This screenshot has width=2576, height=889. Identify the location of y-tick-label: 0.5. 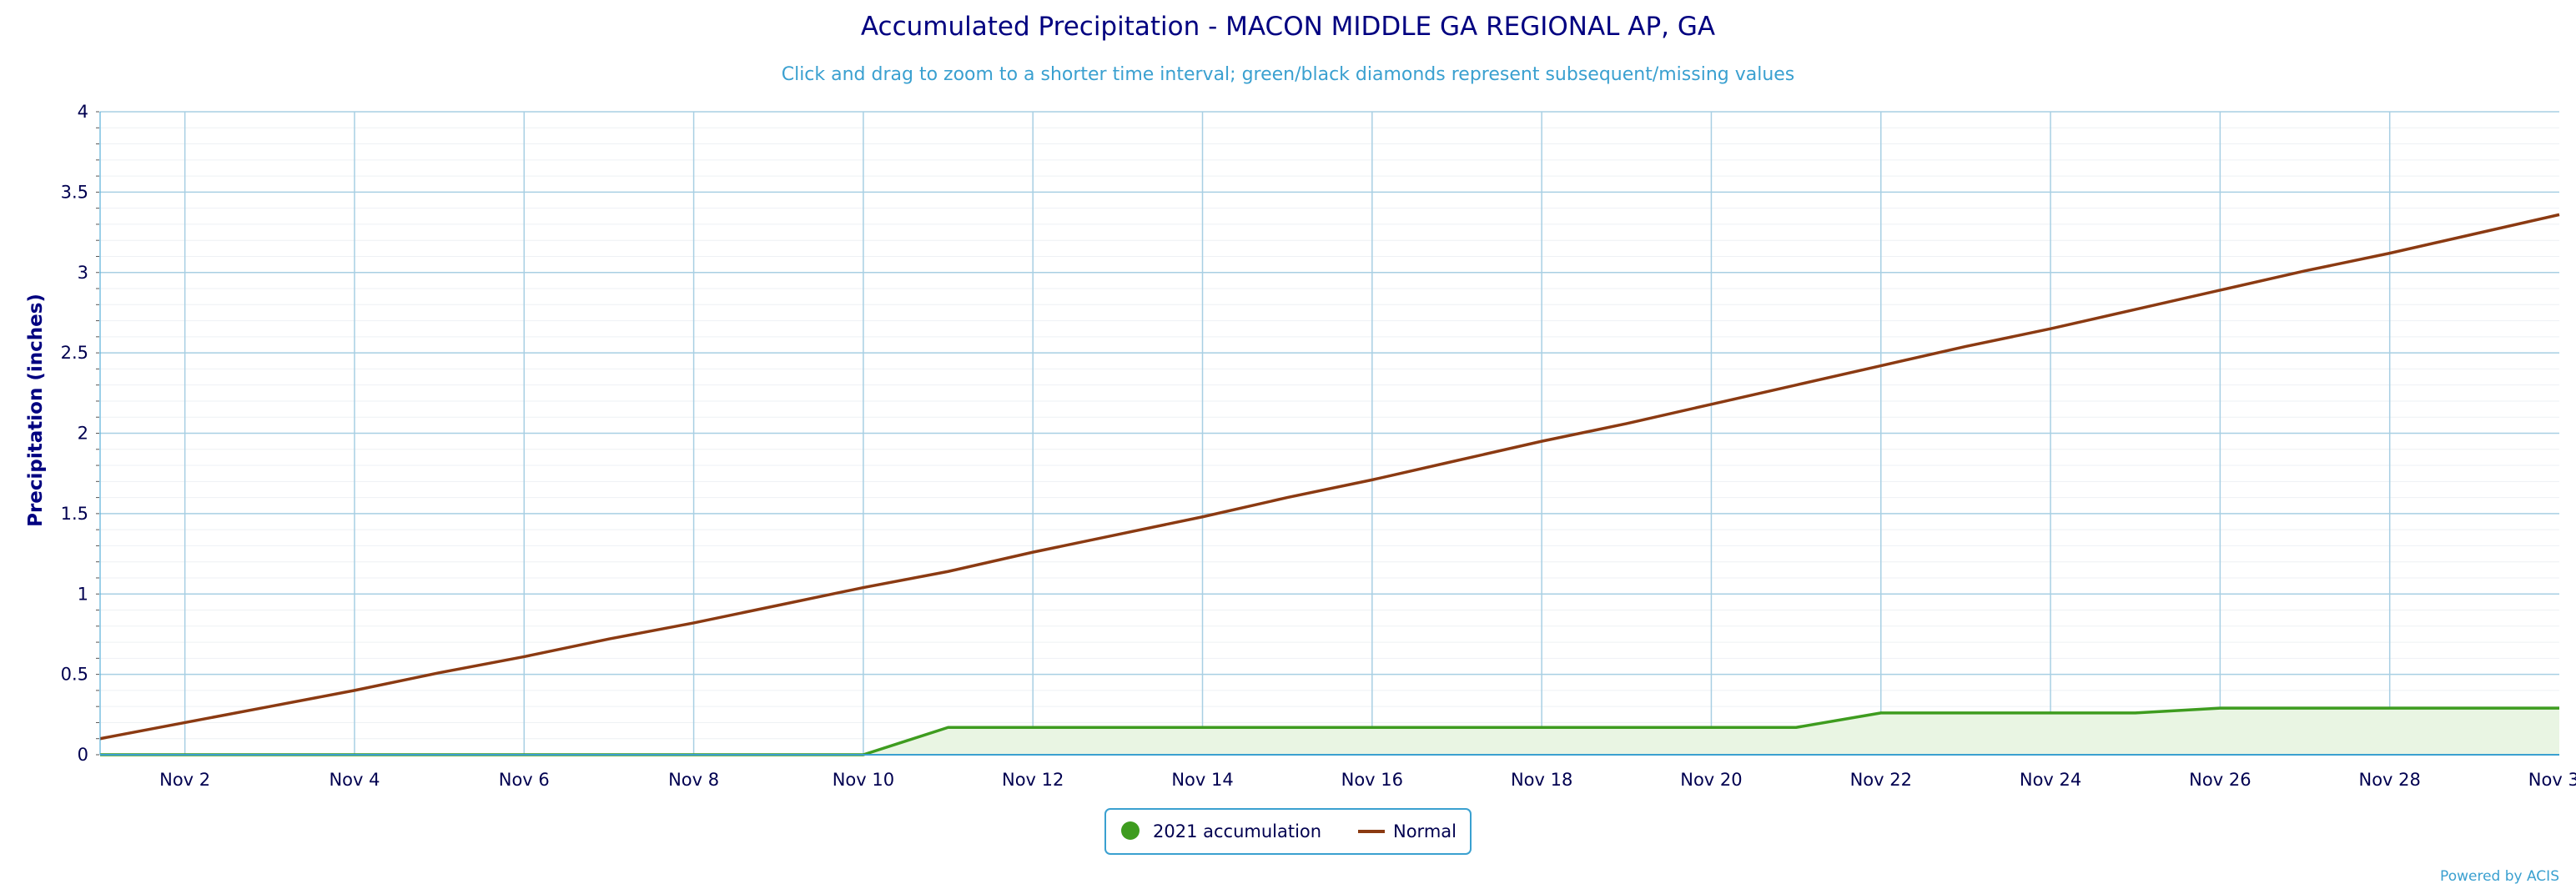
(74, 675).